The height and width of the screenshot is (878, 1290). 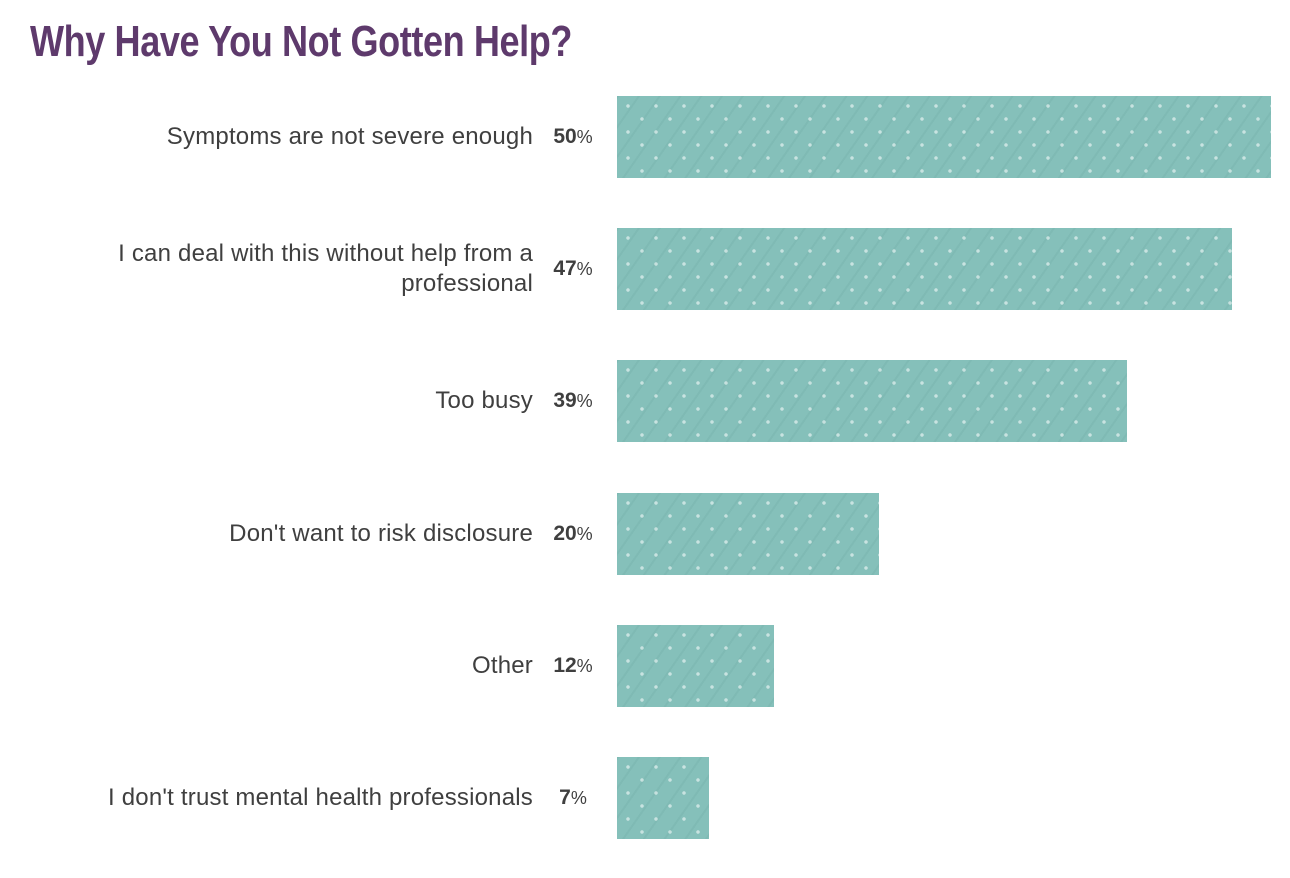 I want to click on value-number: 47, so click(x=565, y=269).